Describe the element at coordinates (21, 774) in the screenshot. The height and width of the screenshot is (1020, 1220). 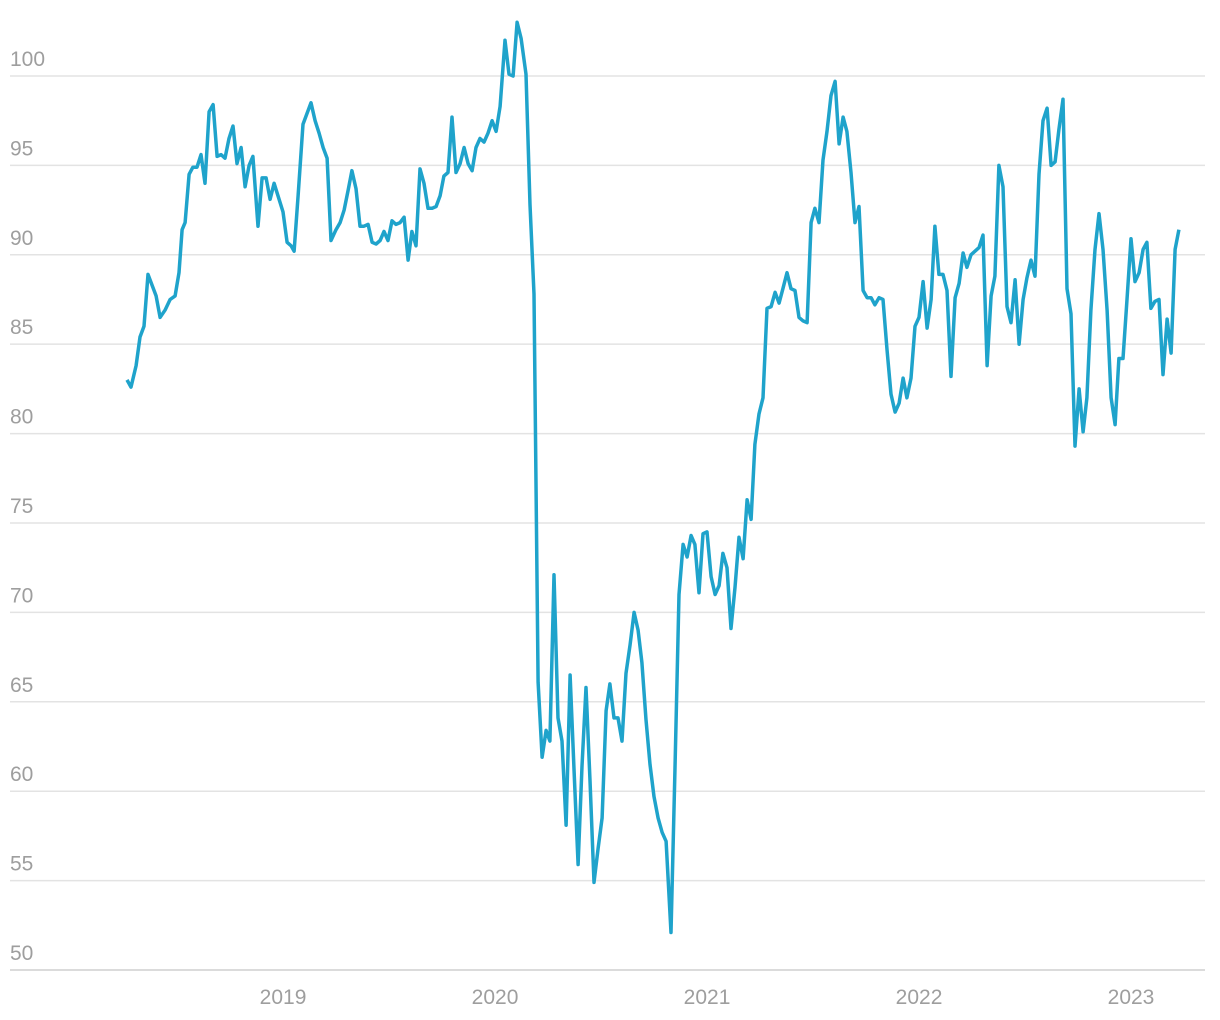
I see `y-tick-label: 60` at that location.